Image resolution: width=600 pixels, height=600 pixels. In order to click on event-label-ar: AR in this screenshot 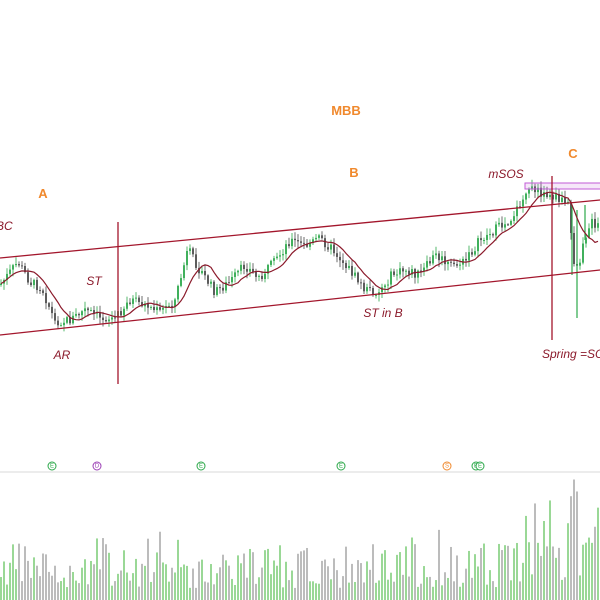, I will do `click(62, 355)`.